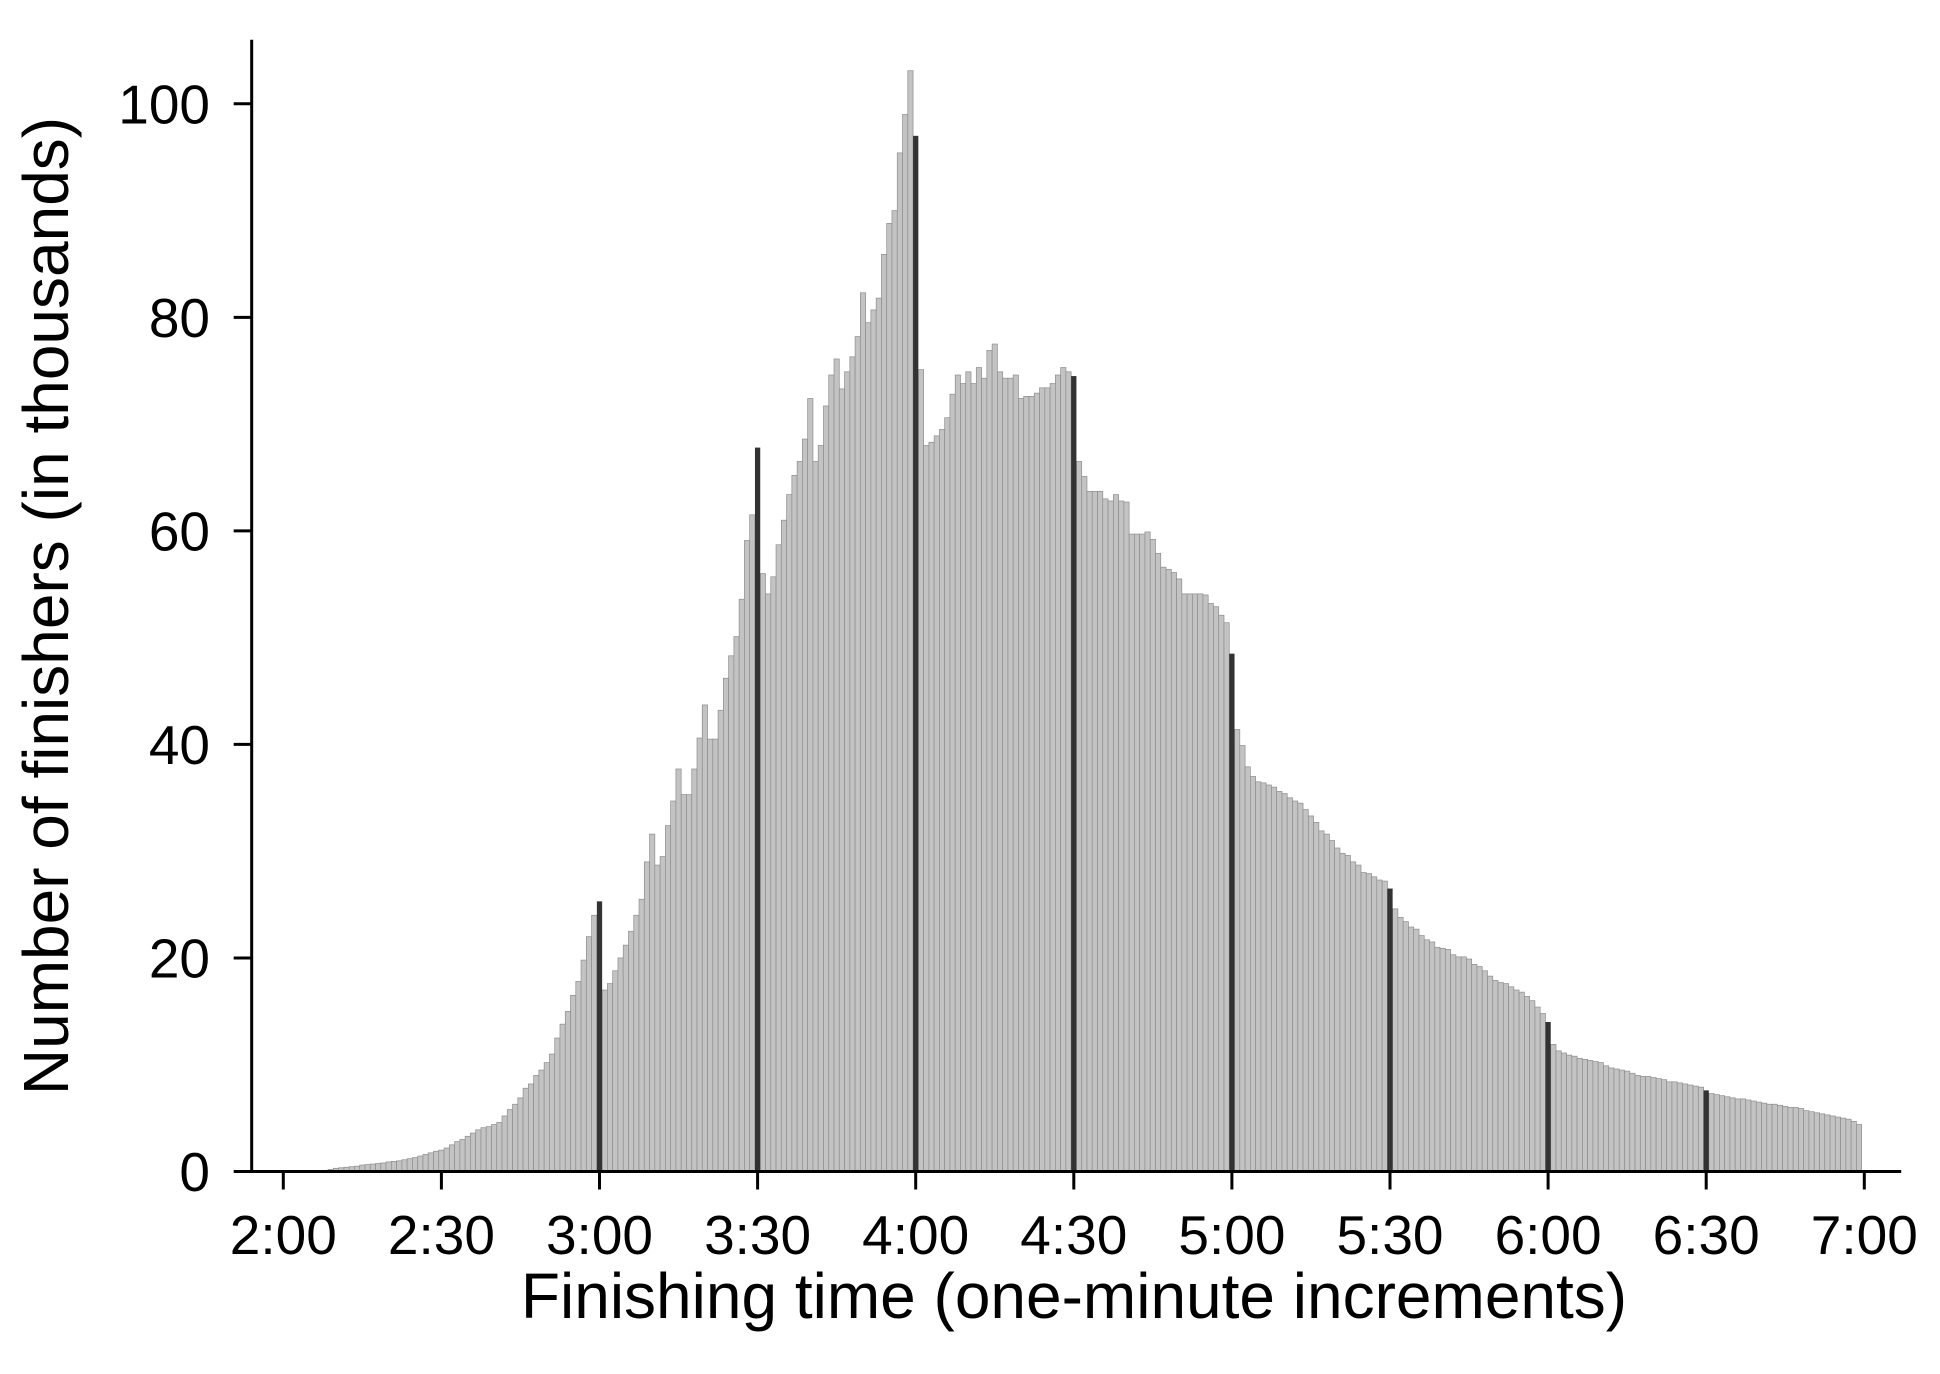  What do you see at coordinates (1864, 1235) in the screenshot?
I see `x-tick-label: 7:00` at bounding box center [1864, 1235].